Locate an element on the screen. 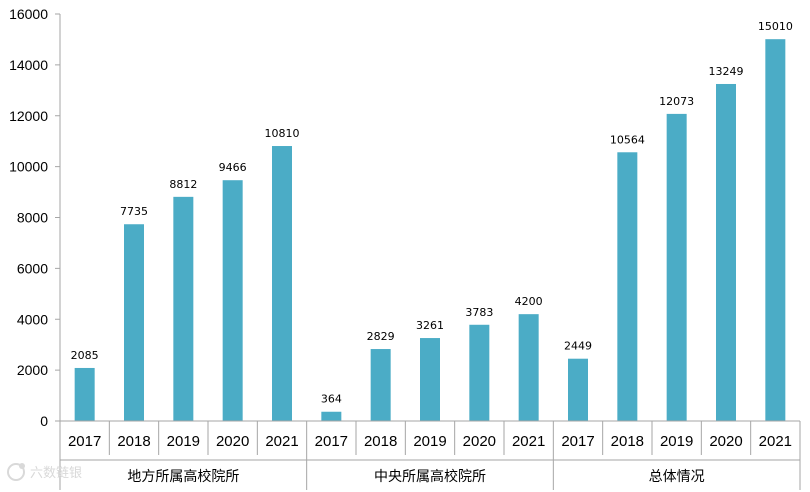  y-axis-ticks: 0 2000 4000 6000 8000 10000 12000 14000 16000 is located at coordinates (28, 217).